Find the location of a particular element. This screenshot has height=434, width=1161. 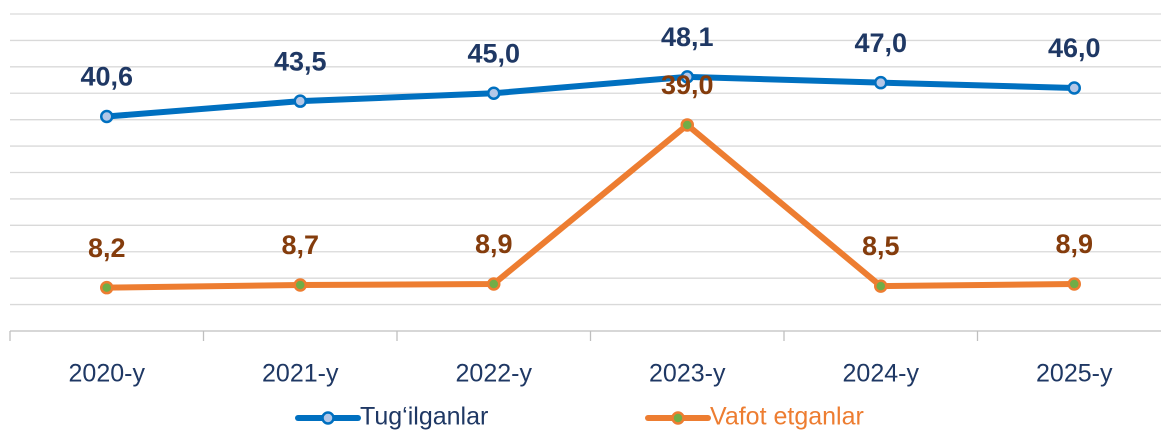

x-tick-label: 2020-y is located at coordinates (107, 374).